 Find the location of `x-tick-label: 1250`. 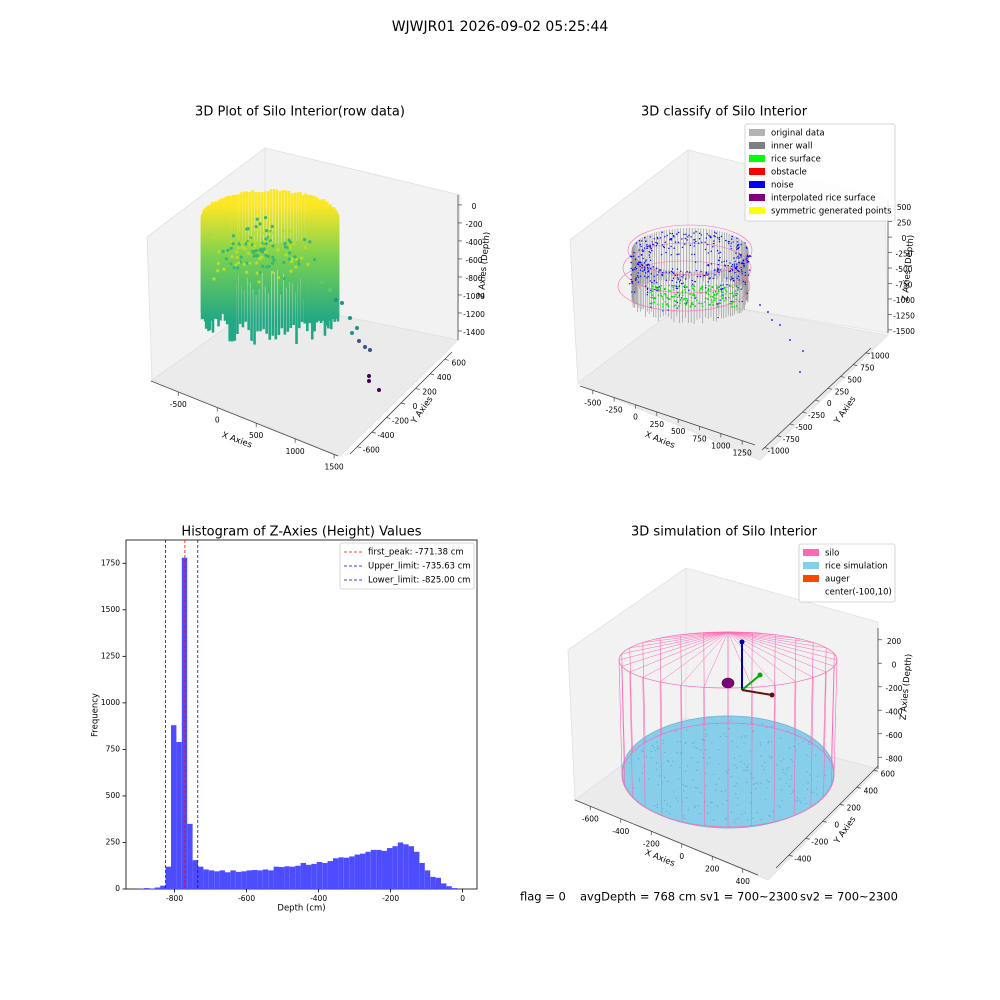

x-tick-label: 1250 is located at coordinates (742, 453).